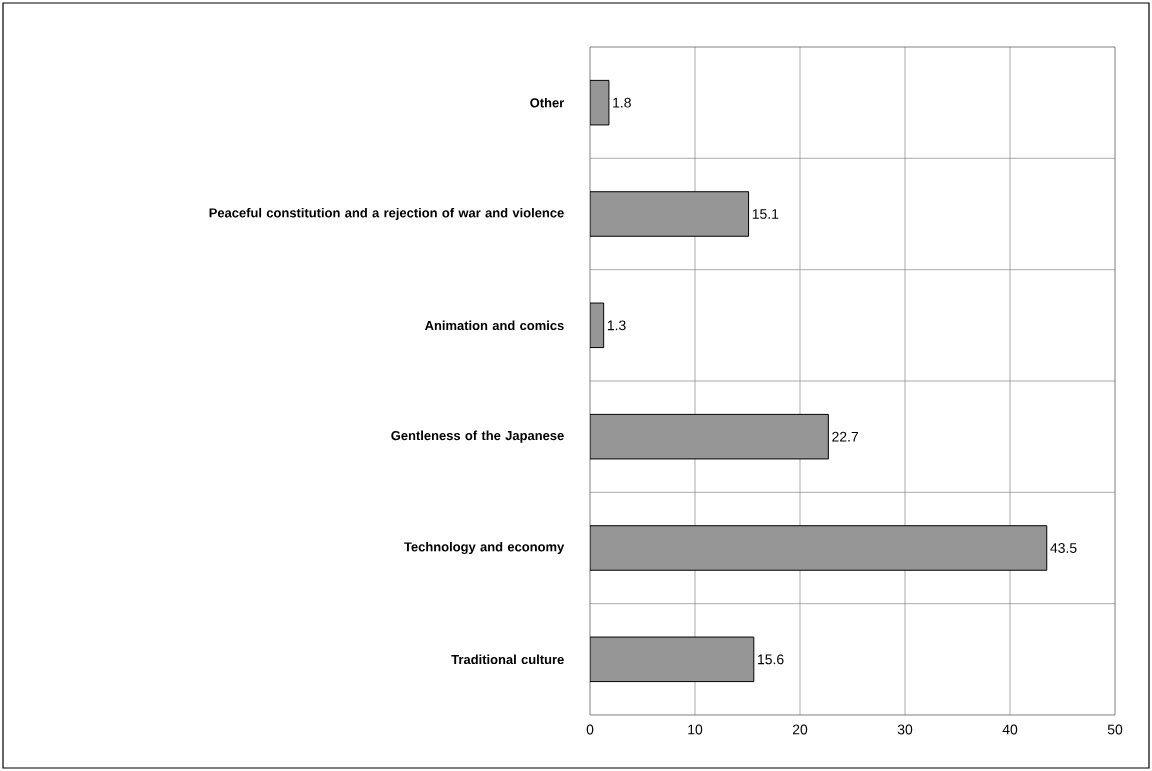 The image size is (1152, 771). Describe the element at coordinates (1063, 548) in the screenshot. I see `data-label: 43.5` at that location.